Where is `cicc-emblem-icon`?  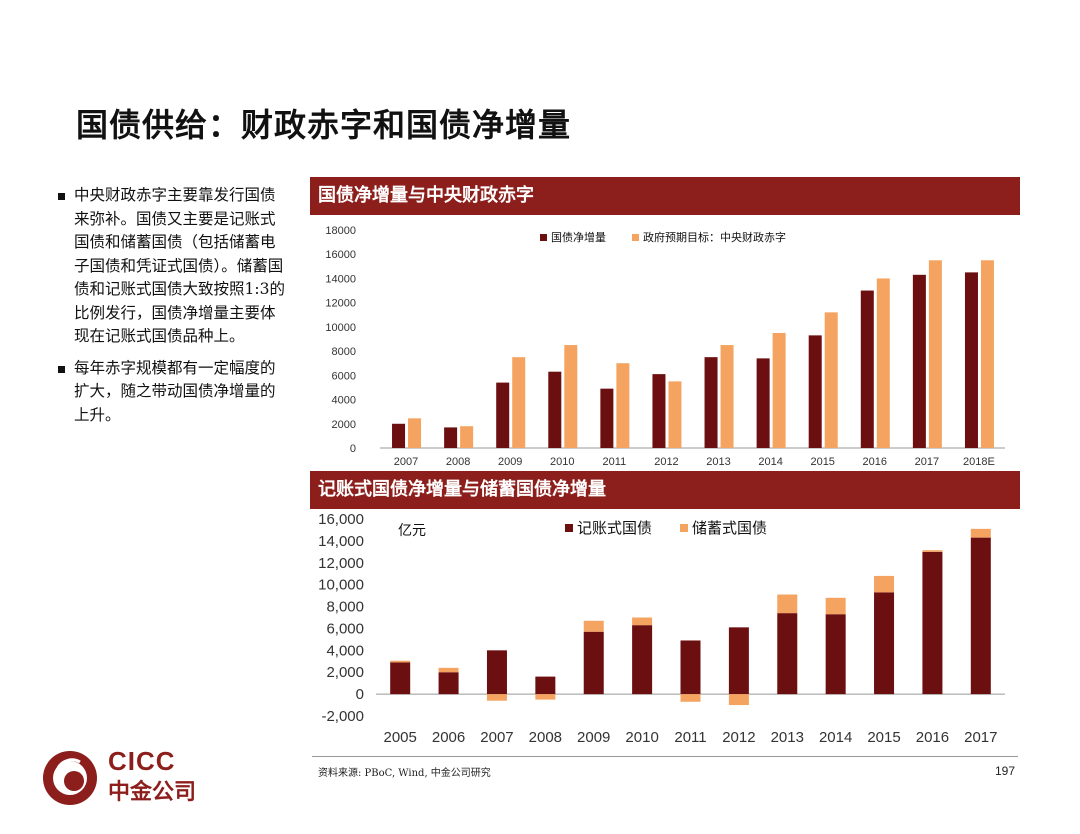 cicc-emblem-icon is located at coordinates (70, 778).